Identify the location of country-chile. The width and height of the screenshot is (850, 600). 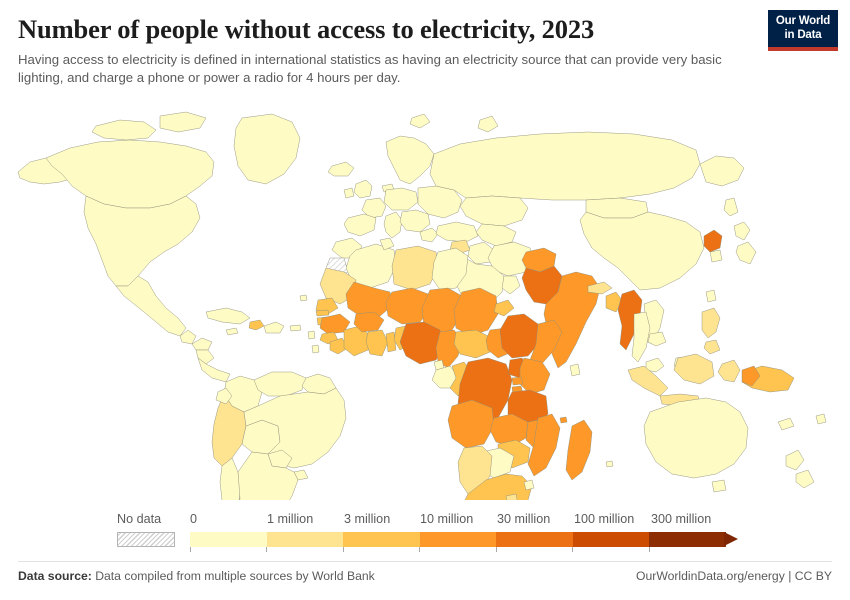
(230, 479).